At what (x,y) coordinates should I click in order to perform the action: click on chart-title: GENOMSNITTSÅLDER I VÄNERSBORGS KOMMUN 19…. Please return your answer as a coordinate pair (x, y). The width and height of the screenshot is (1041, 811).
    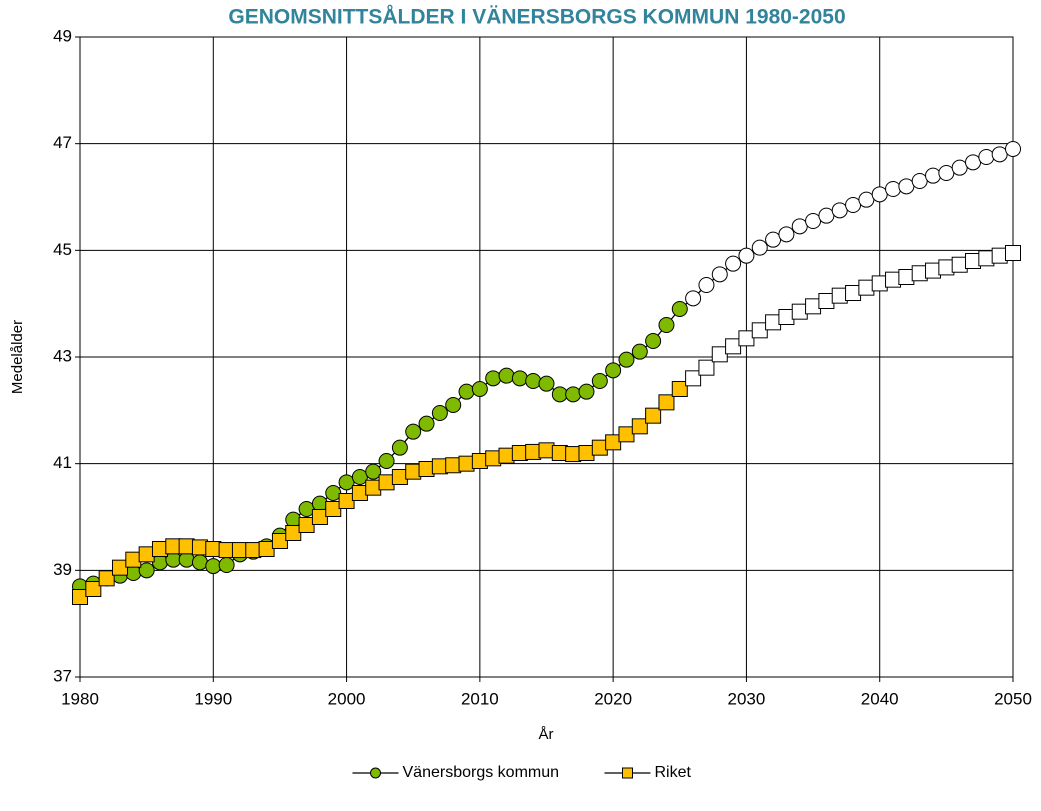
    Looking at the image, I should click on (536, 17).